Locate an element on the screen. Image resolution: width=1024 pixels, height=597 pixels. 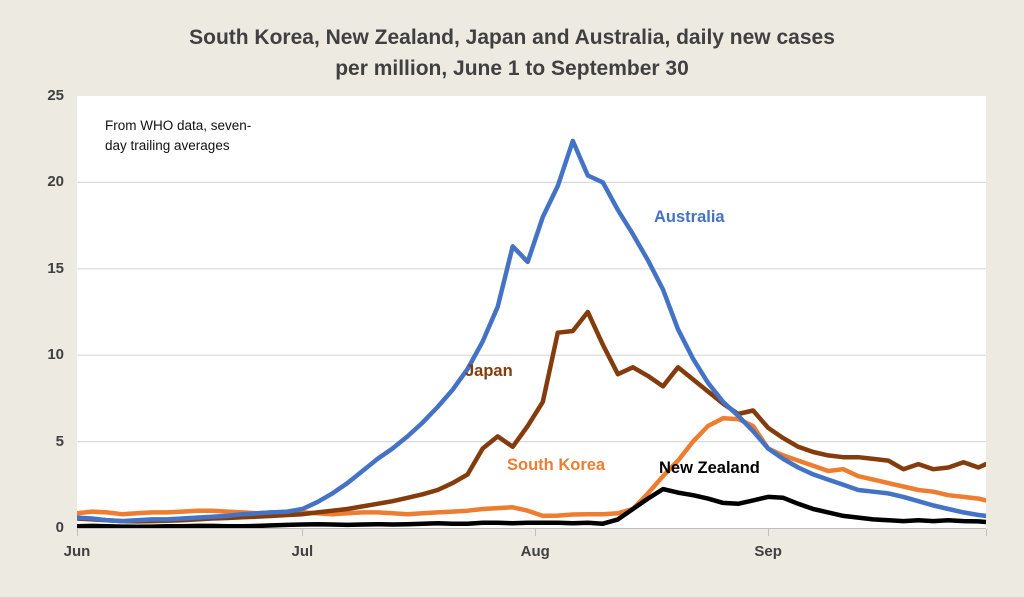
source-annotation-line2: day trailing averages is located at coordinates (167, 145).